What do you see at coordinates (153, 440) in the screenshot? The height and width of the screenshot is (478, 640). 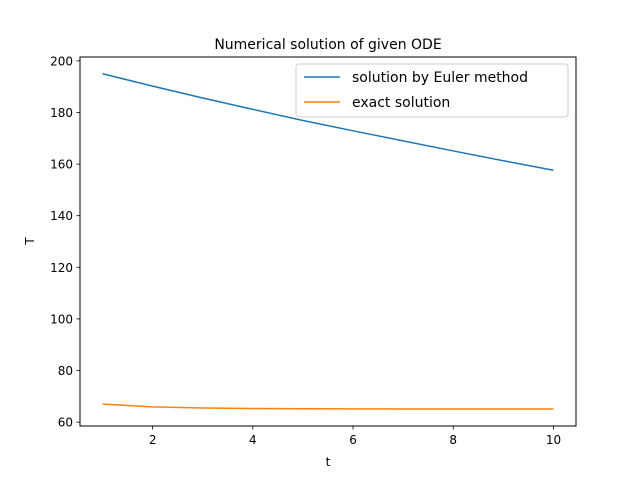 I see `x-tick-label: 2` at bounding box center [153, 440].